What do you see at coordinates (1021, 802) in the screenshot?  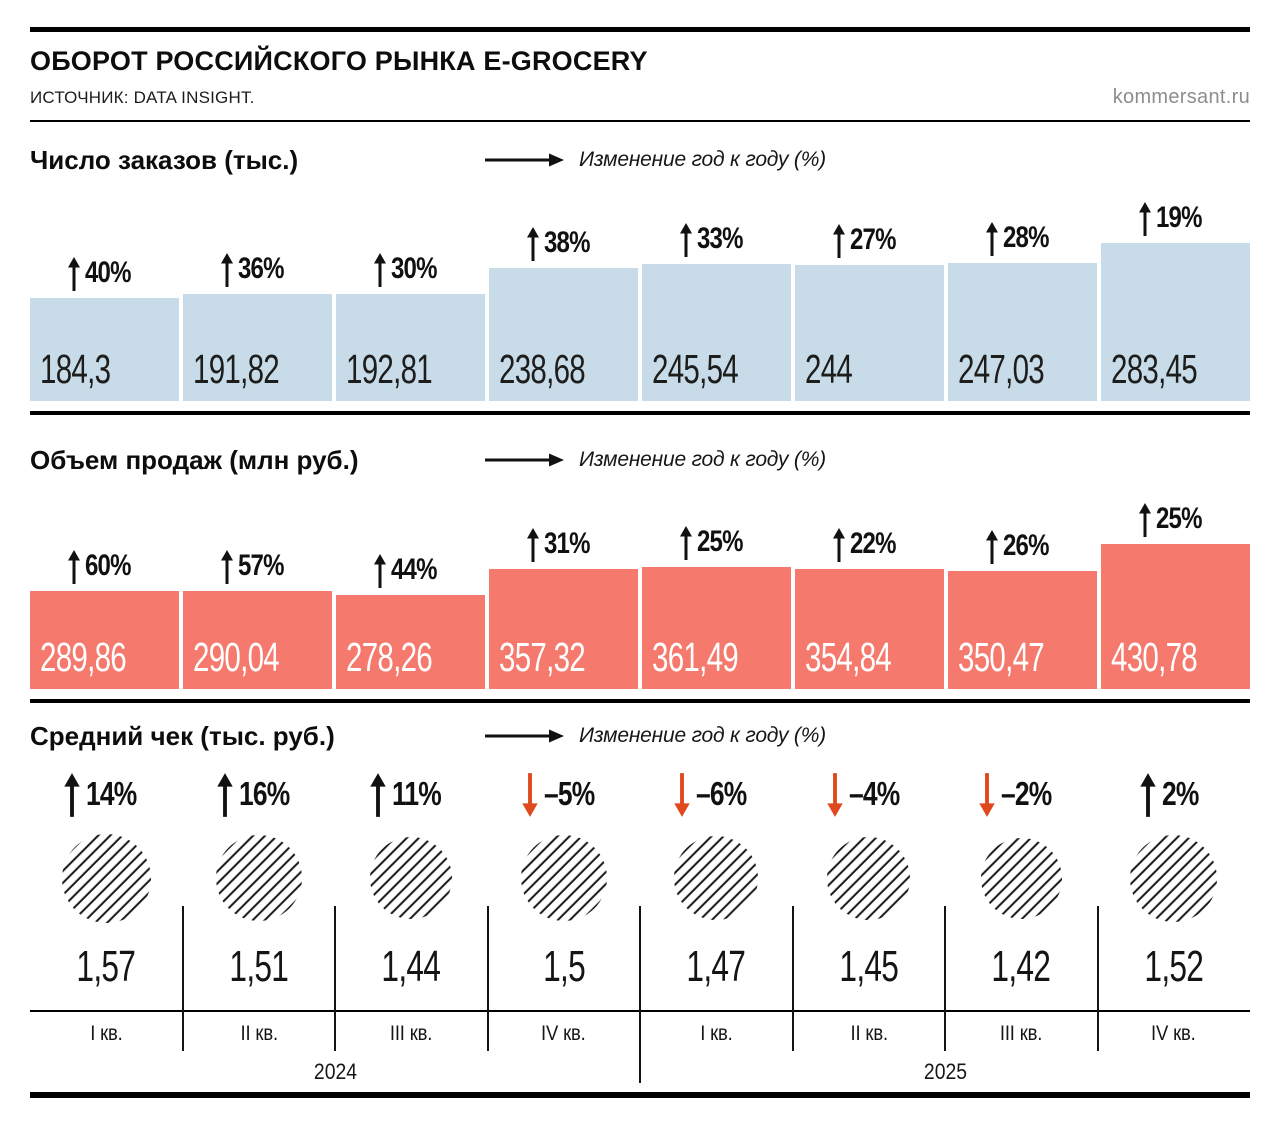 I see `yoy-label: –2%` at bounding box center [1021, 802].